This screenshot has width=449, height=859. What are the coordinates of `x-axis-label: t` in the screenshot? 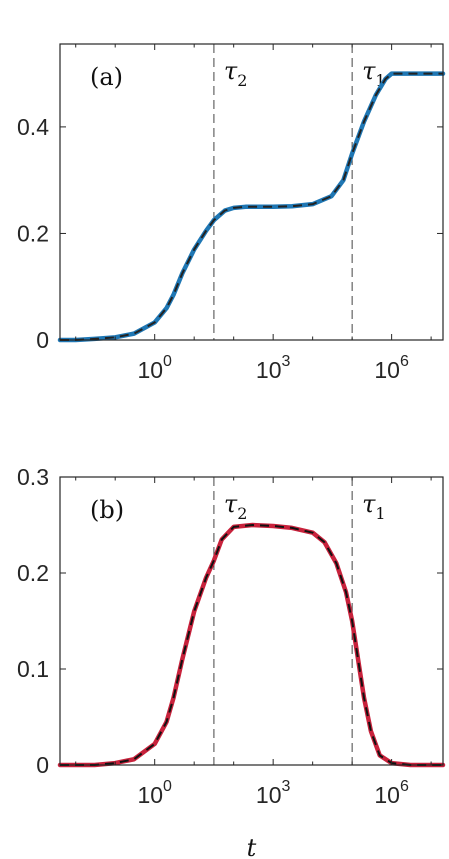 It's located at (252, 846).